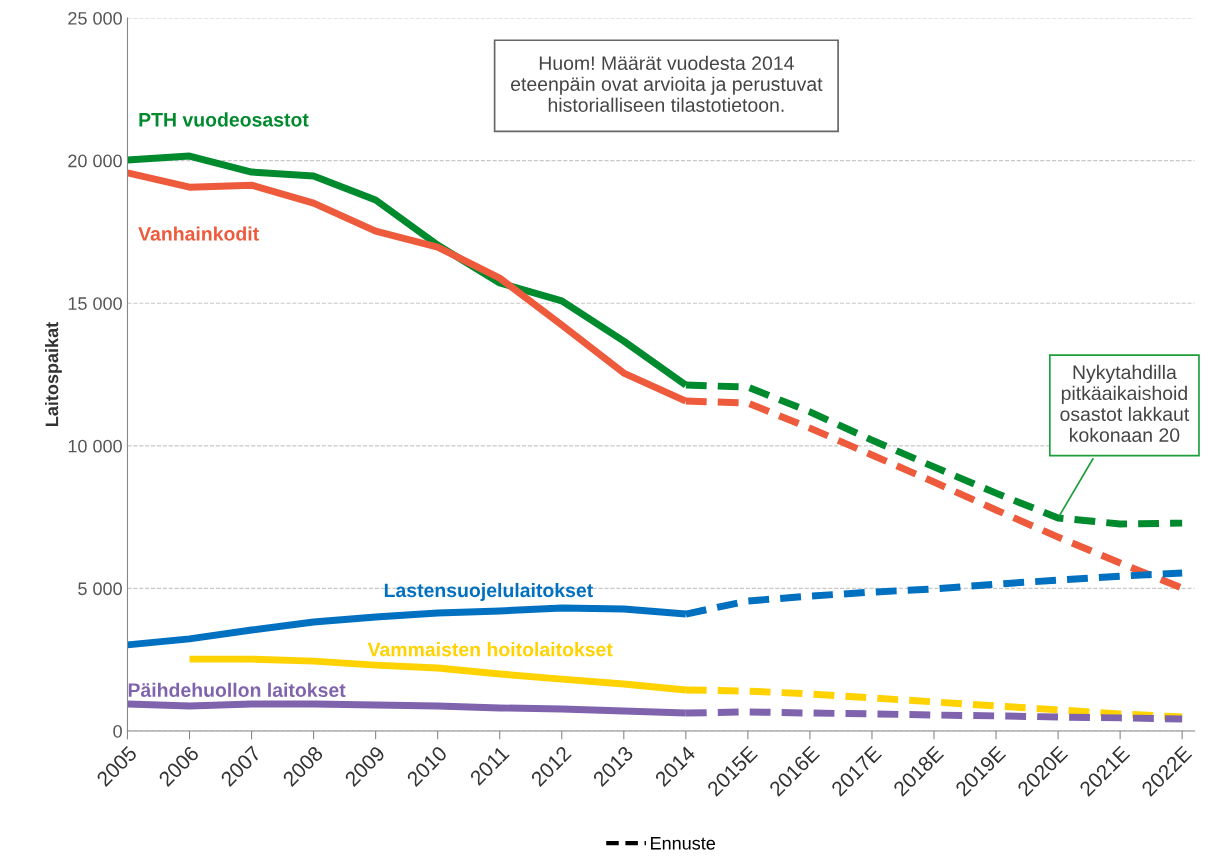  Describe the element at coordinates (667, 83) in the screenshot. I see `annotation: Huom! Määrät vuodesta 2014 eteenpäin ovat arvioita ja perustuvat historialliseen tilastotietoon.` at that location.